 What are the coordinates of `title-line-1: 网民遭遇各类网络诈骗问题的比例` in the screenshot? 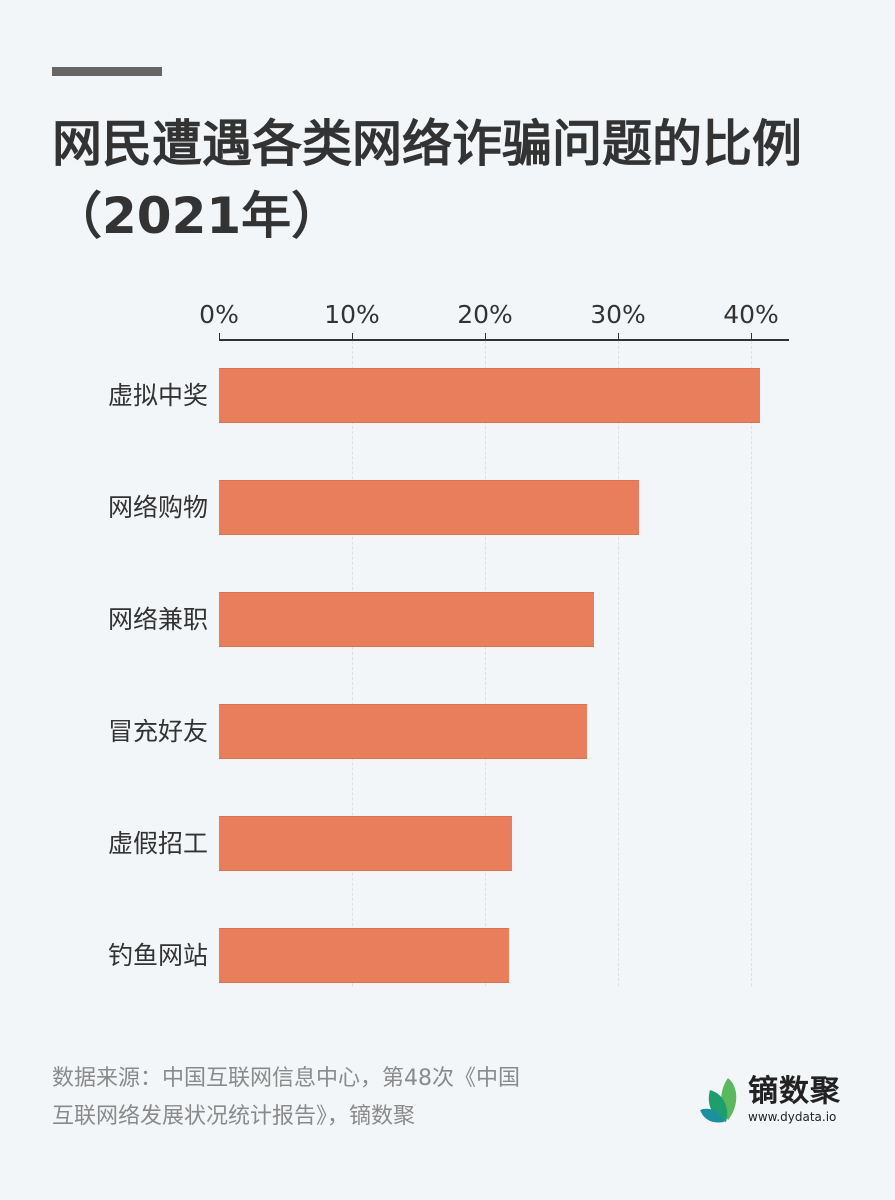 It's located at (427, 144).